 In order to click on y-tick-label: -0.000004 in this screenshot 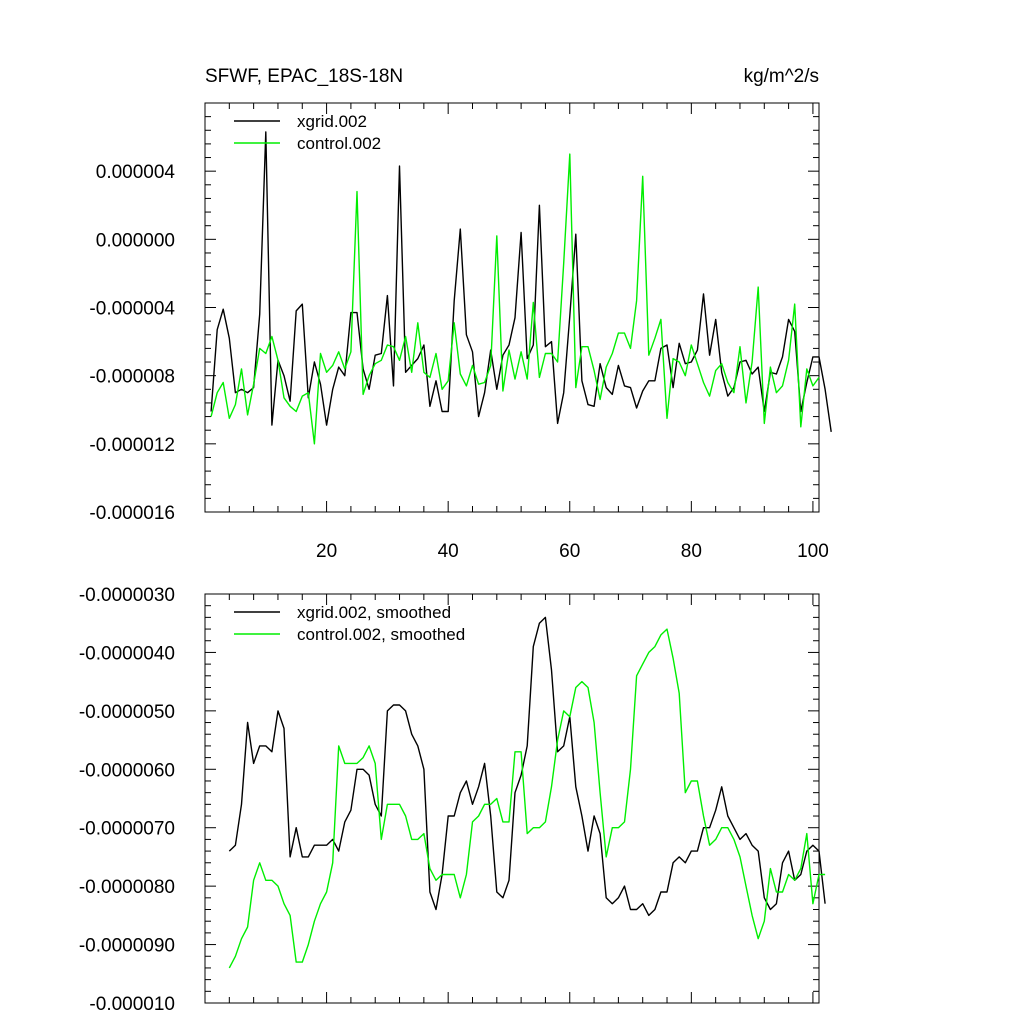, I will do `click(132, 309)`.